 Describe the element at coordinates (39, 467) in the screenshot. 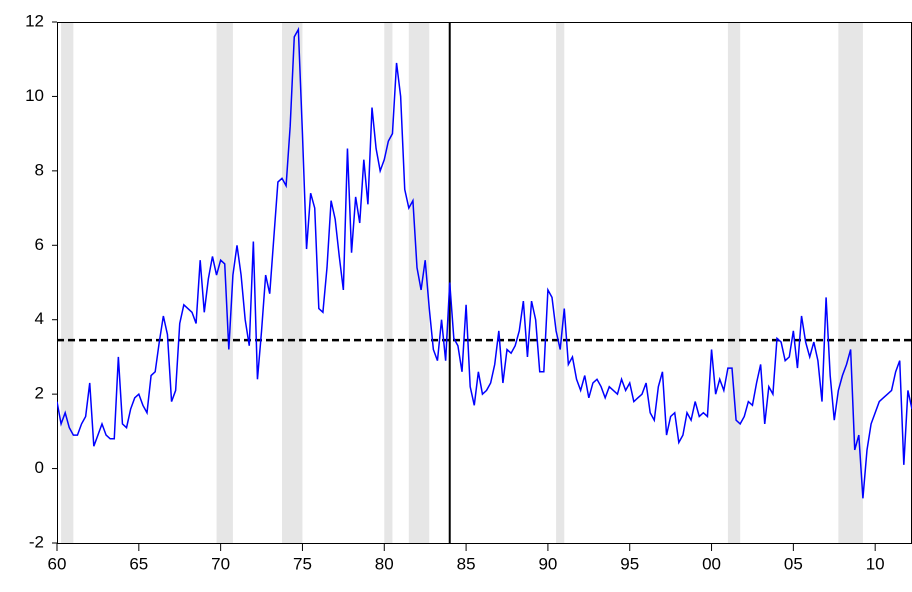

I see `y-tick-label: 0` at that location.